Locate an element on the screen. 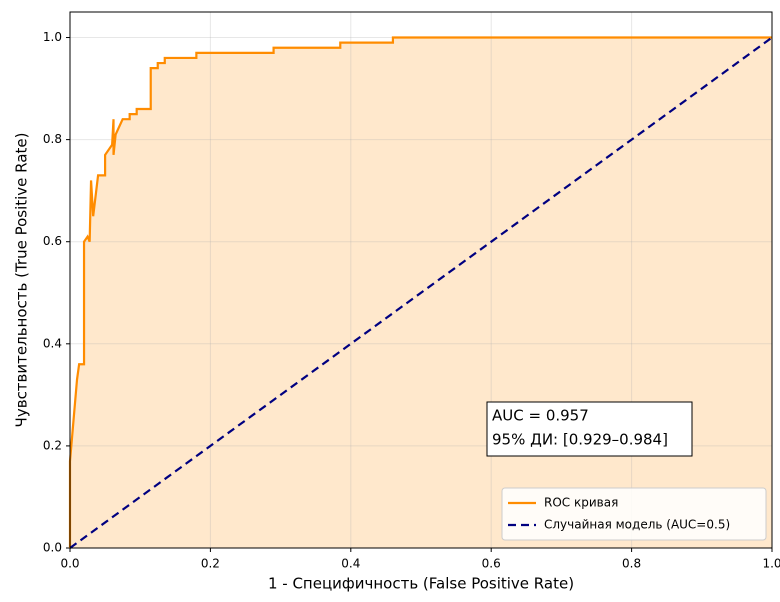 This screenshot has height=602, width=780. y-tick-label: 1.0 is located at coordinates (52, 37).